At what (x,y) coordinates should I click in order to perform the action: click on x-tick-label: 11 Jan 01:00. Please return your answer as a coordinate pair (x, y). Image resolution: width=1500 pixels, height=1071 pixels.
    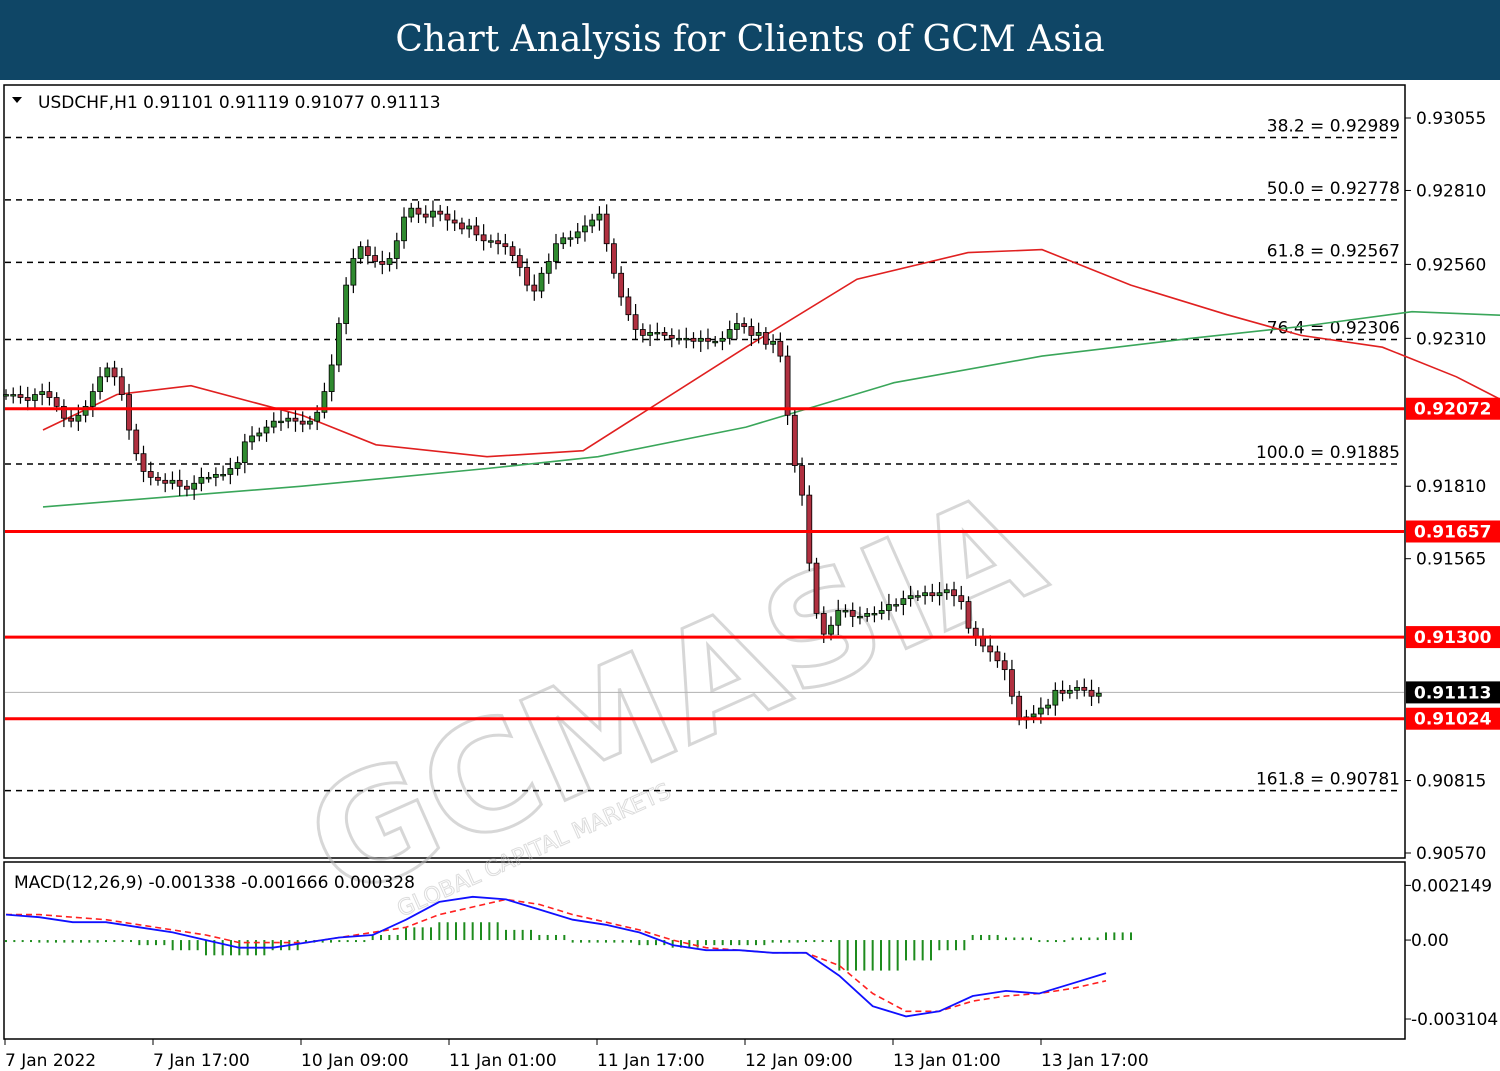
    Looking at the image, I should click on (503, 1061).